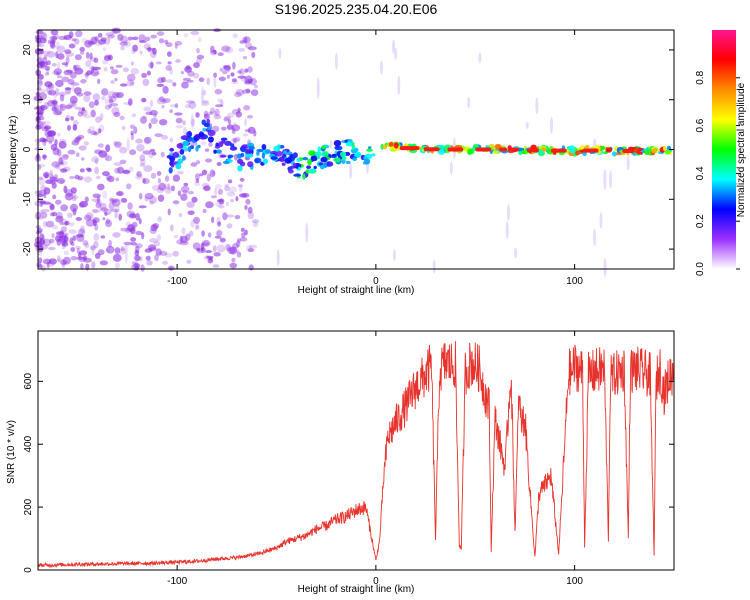 The width and height of the screenshot is (750, 600). Describe the element at coordinates (700, 269) in the screenshot. I see `colorbar-tick-label: 0.0` at that location.